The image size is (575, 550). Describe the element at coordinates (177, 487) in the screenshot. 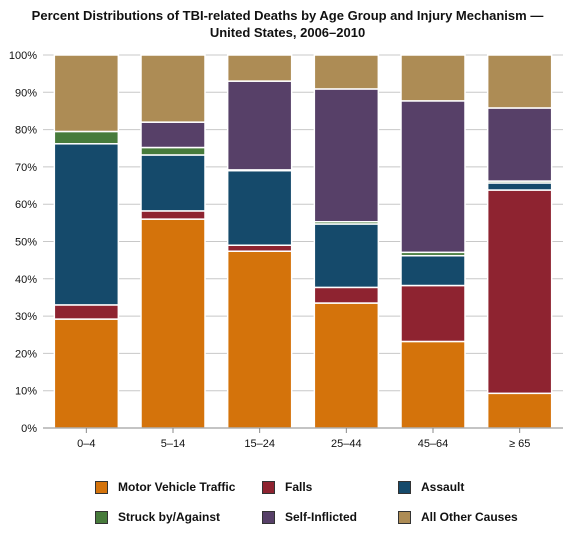

I see `legend-label: Motor Vehicle Traffic` at that location.